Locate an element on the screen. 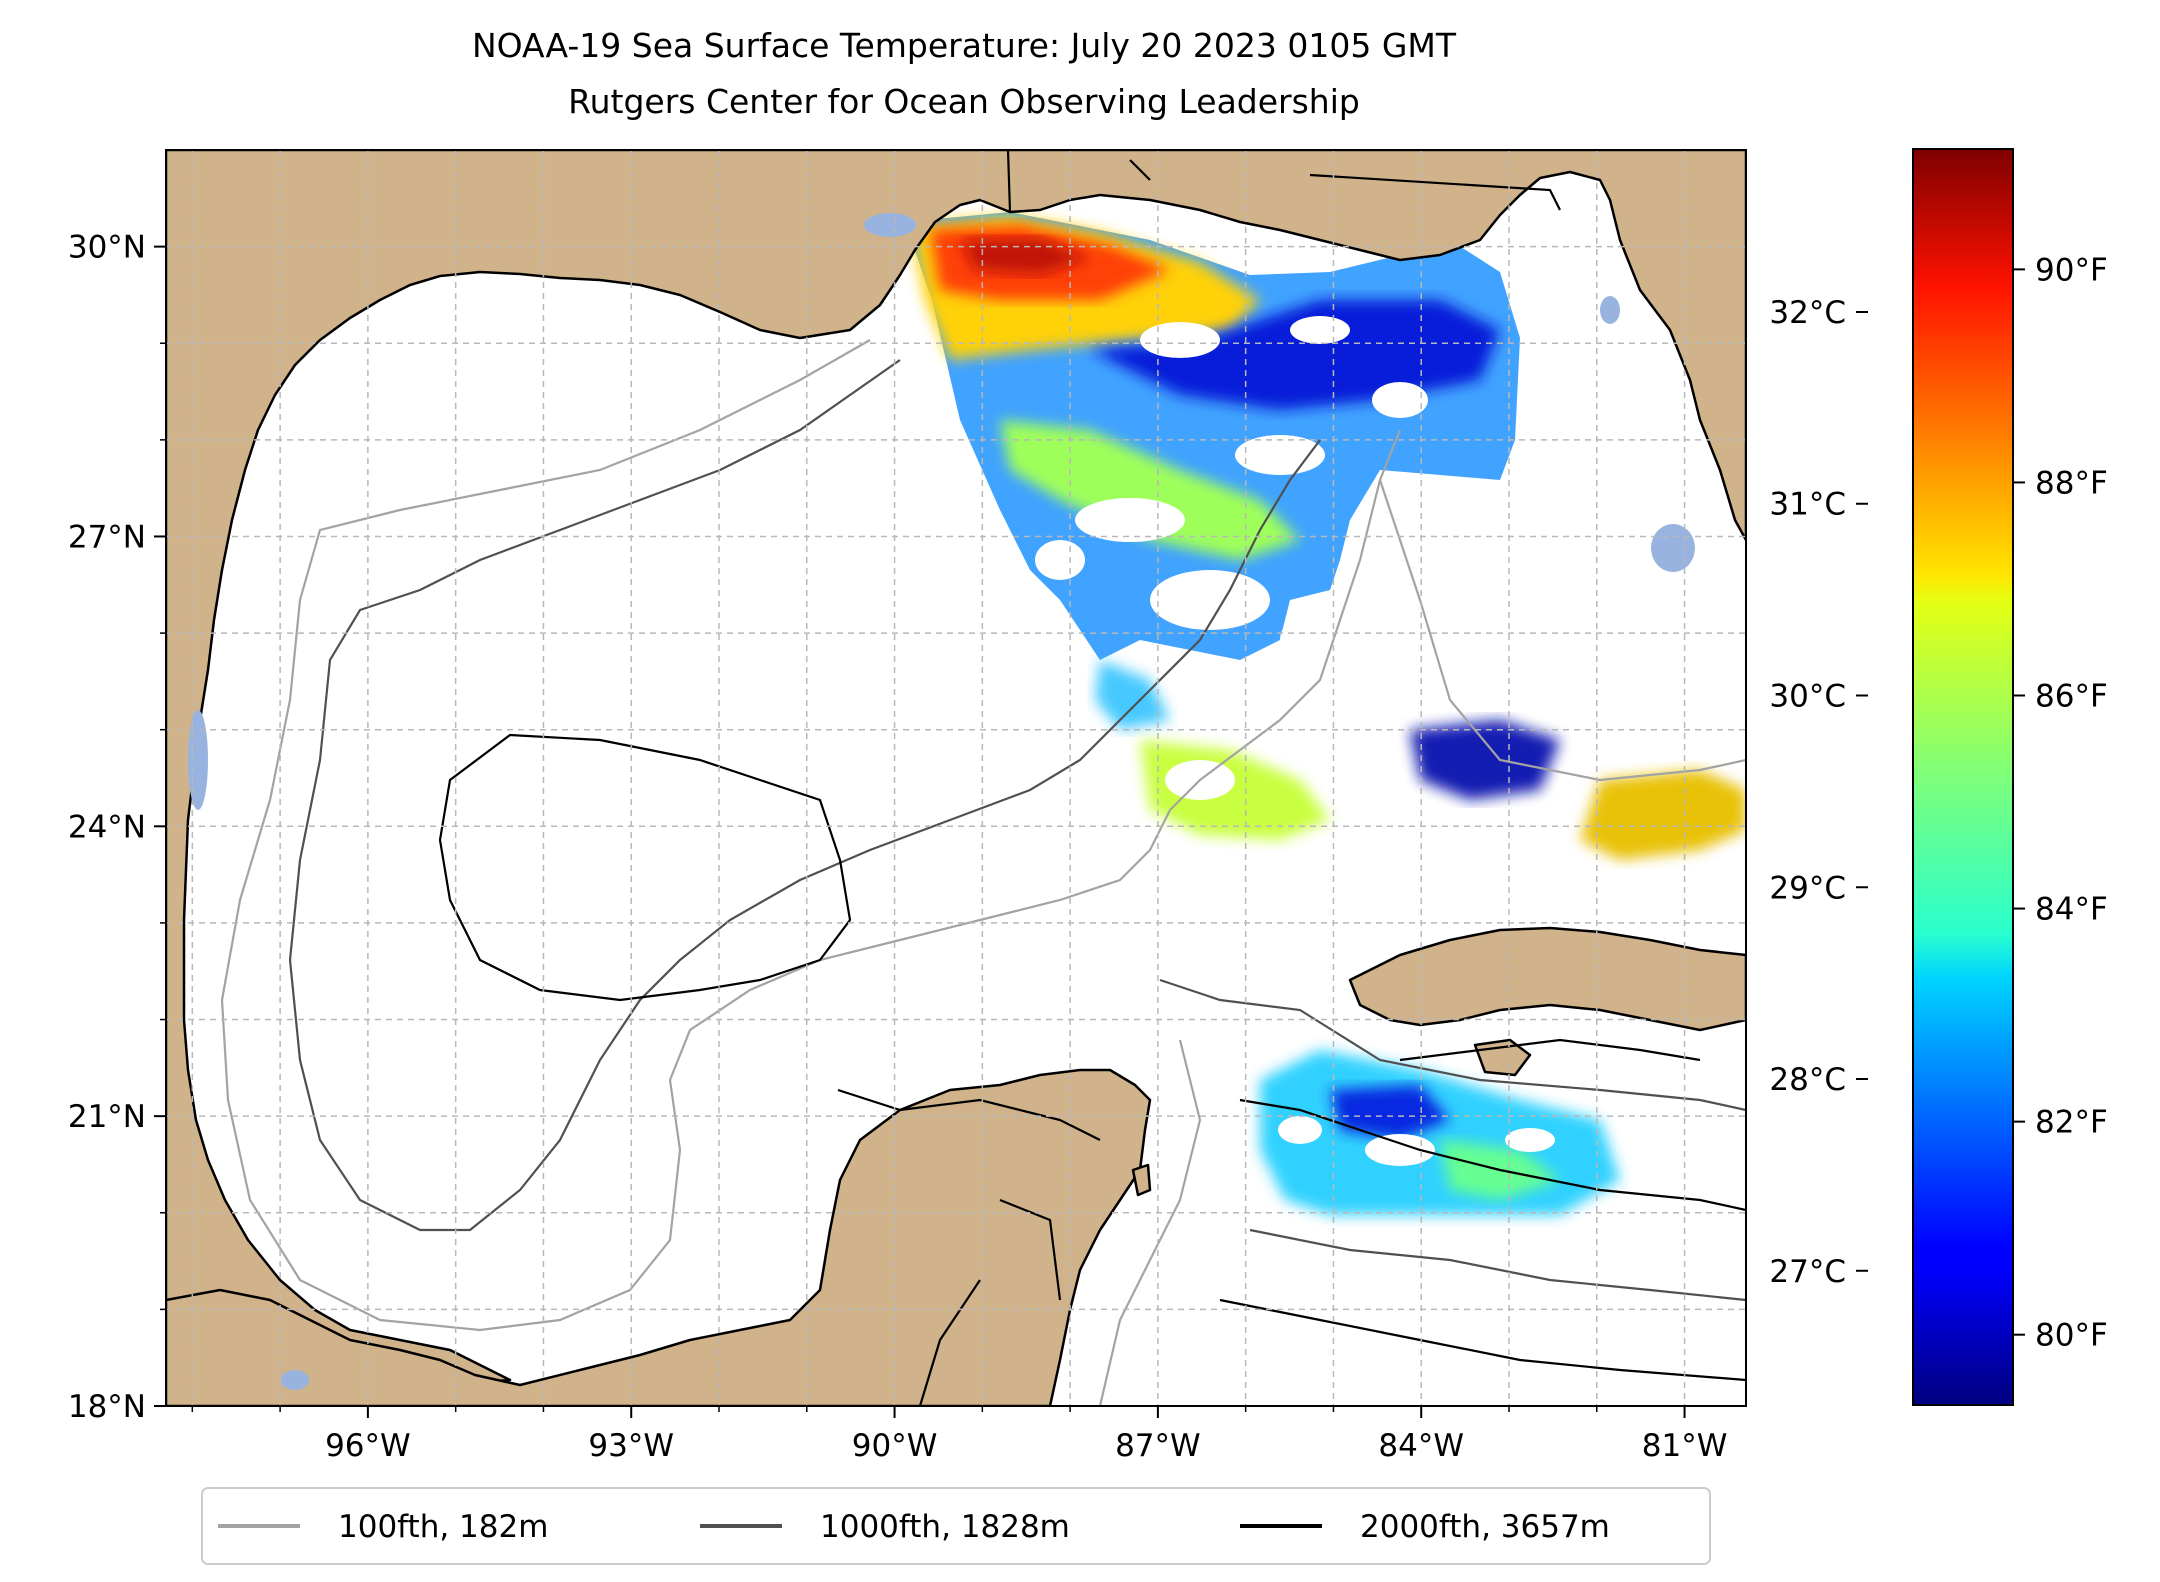 The image size is (2160, 1582). sst-cloud-gaps is located at coordinates (1295, 741).